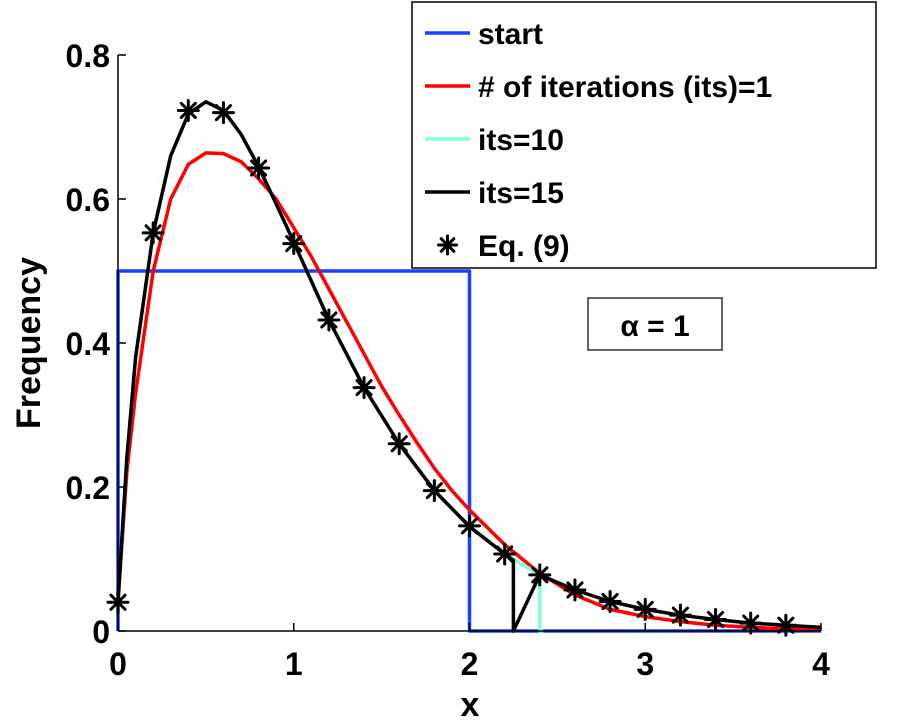  I want to click on y-tick-label: 0.2, so click(88, 488).